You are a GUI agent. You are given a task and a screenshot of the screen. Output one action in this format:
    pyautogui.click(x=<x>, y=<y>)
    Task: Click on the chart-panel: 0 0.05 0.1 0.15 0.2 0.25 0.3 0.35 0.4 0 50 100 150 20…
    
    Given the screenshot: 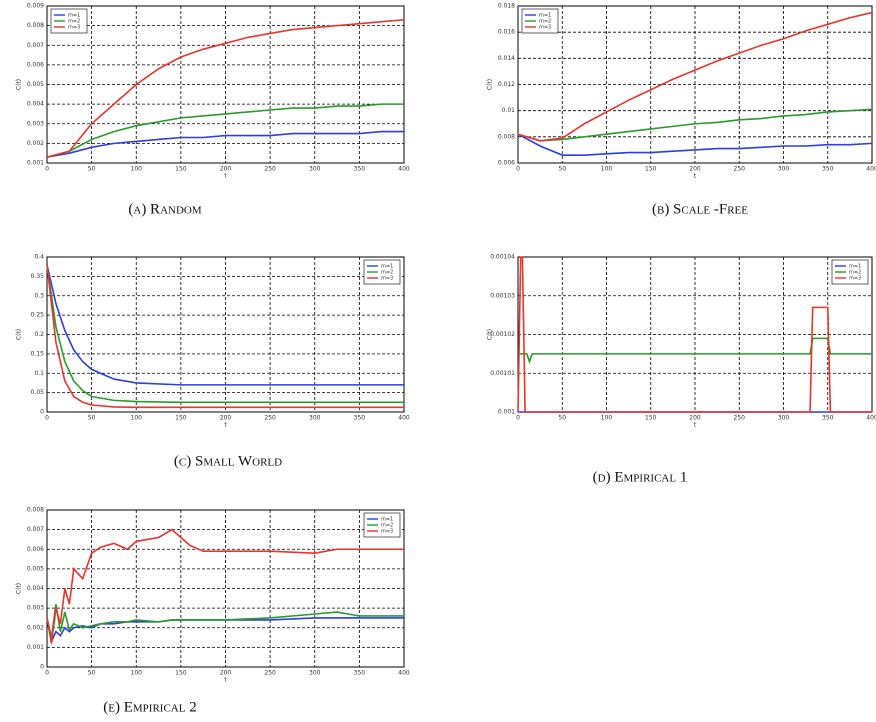 What is the action you would take?
    pyautogui.click(x=213, y=362)
    